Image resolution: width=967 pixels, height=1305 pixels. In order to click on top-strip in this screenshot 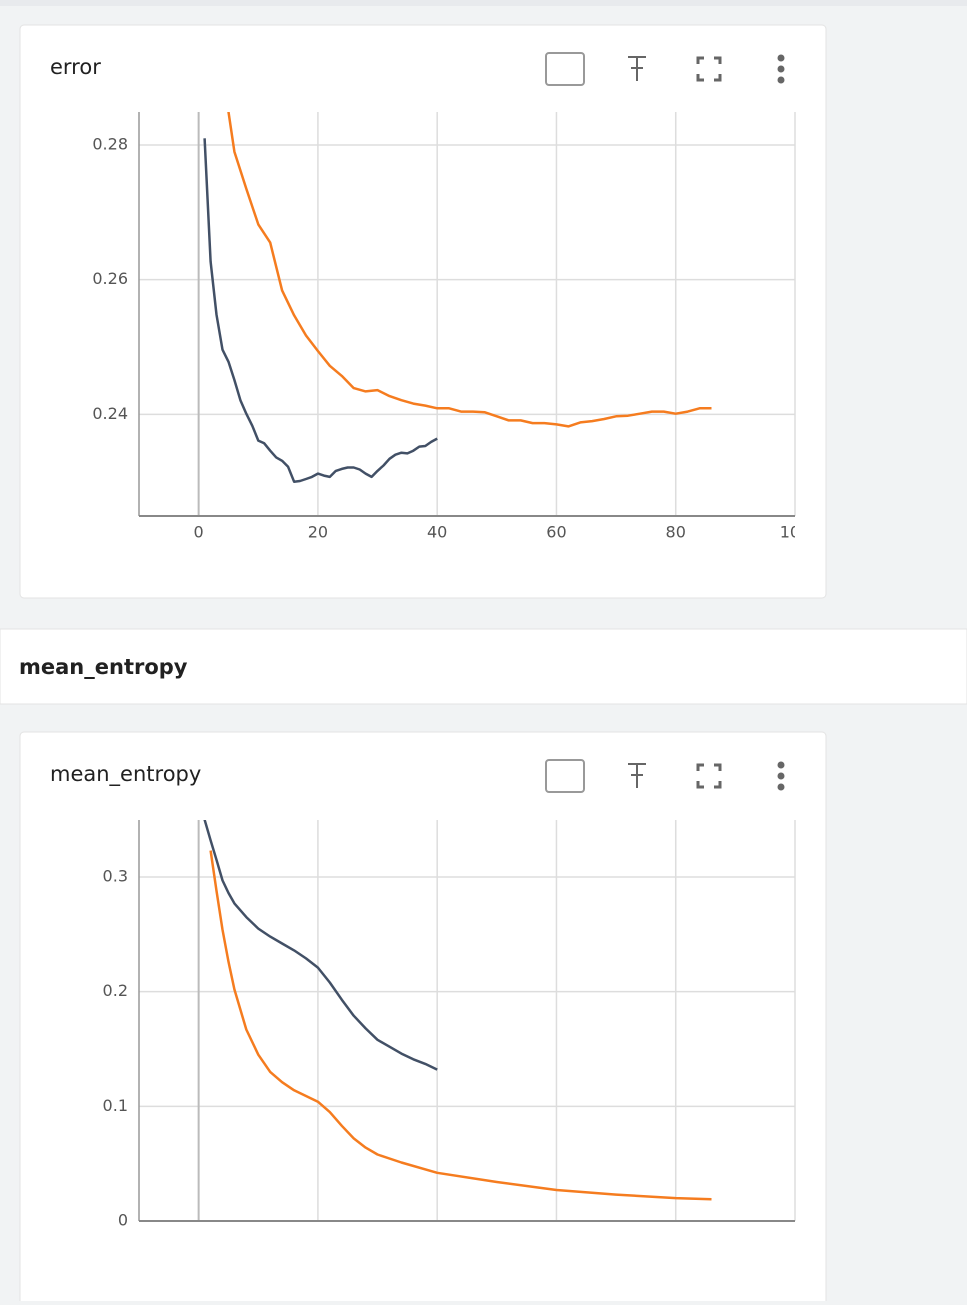, I will do `click(483, 3)`.